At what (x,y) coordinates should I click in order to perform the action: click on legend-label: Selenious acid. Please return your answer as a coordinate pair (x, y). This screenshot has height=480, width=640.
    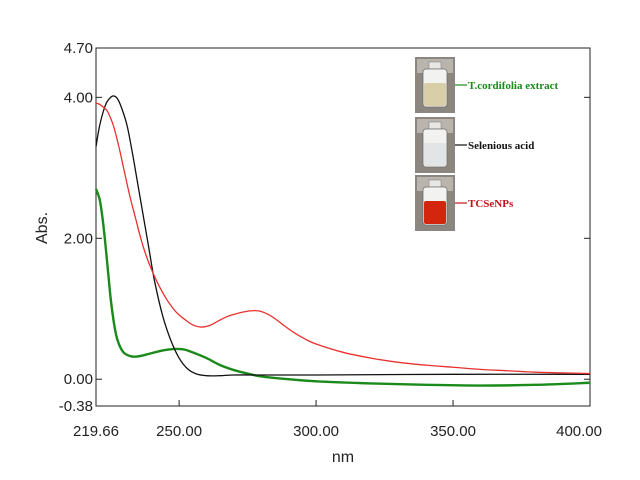
    Looking at the image, I should click on (501, 146).